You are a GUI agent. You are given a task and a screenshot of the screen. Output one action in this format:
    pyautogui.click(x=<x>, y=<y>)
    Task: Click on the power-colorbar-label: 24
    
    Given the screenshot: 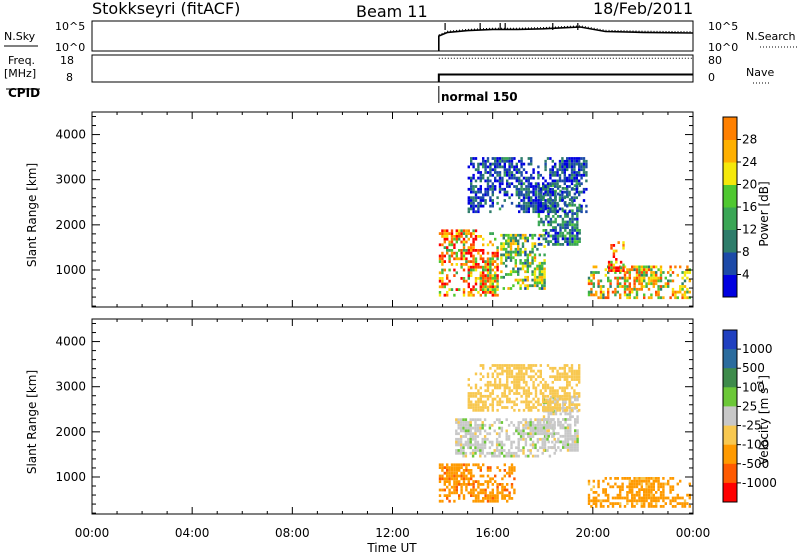 What is the action you would take?
    pyautogui.click(x=749, y=162)
    